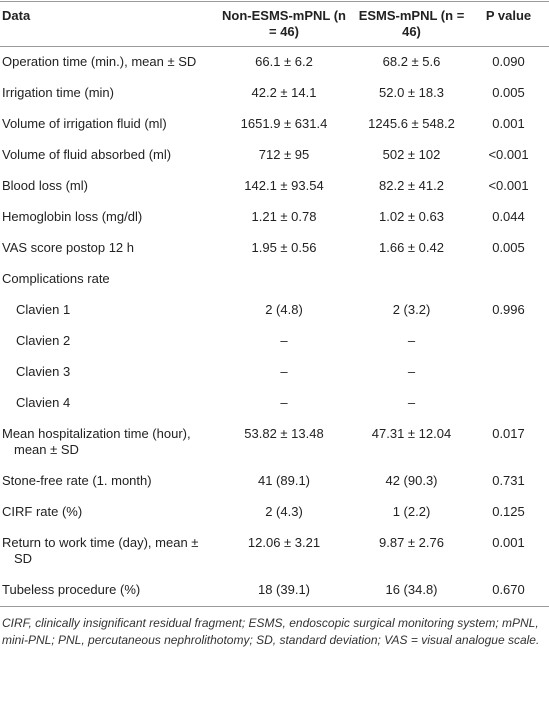  I want to click on table-cell: 0.670, so click(508, 589).